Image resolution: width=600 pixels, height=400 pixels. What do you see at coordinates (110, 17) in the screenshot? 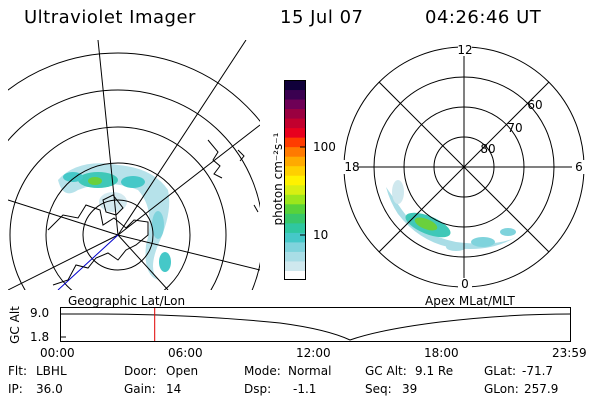
I see `app-title: Ultraviolet Imager` at bounding box center [110, 17].